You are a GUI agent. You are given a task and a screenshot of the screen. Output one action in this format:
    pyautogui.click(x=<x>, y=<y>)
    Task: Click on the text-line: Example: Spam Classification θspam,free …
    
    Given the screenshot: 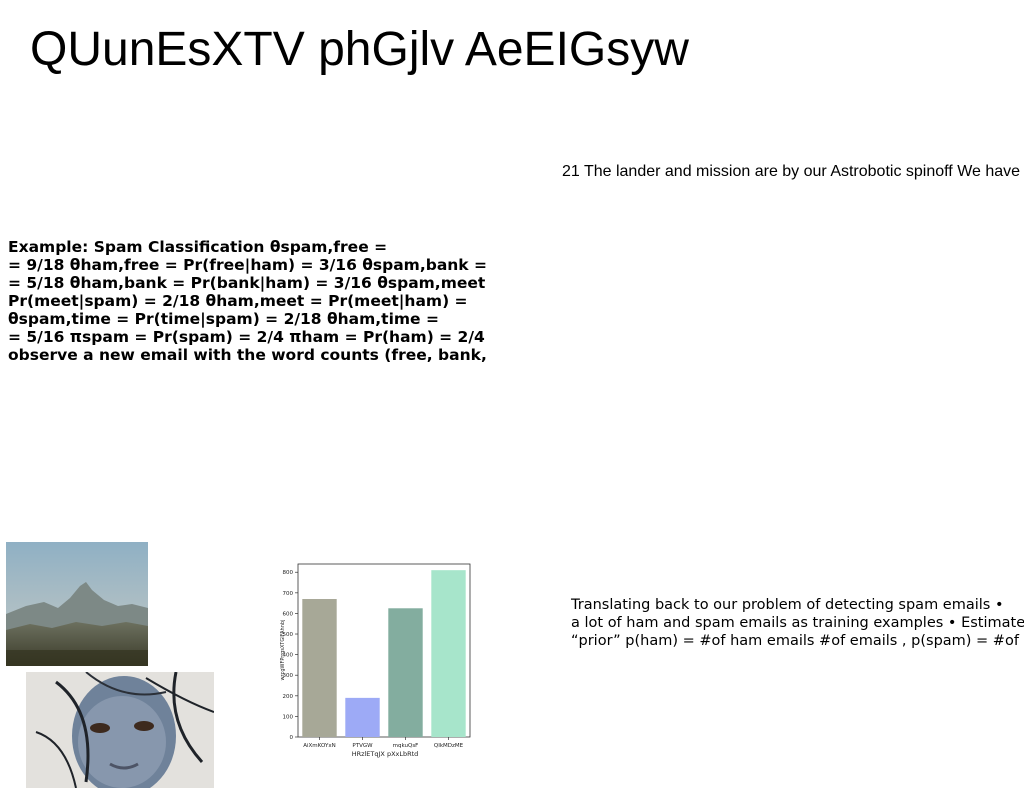 What is the action you would take?
    pyautogui.click(x=198, y=247)
    